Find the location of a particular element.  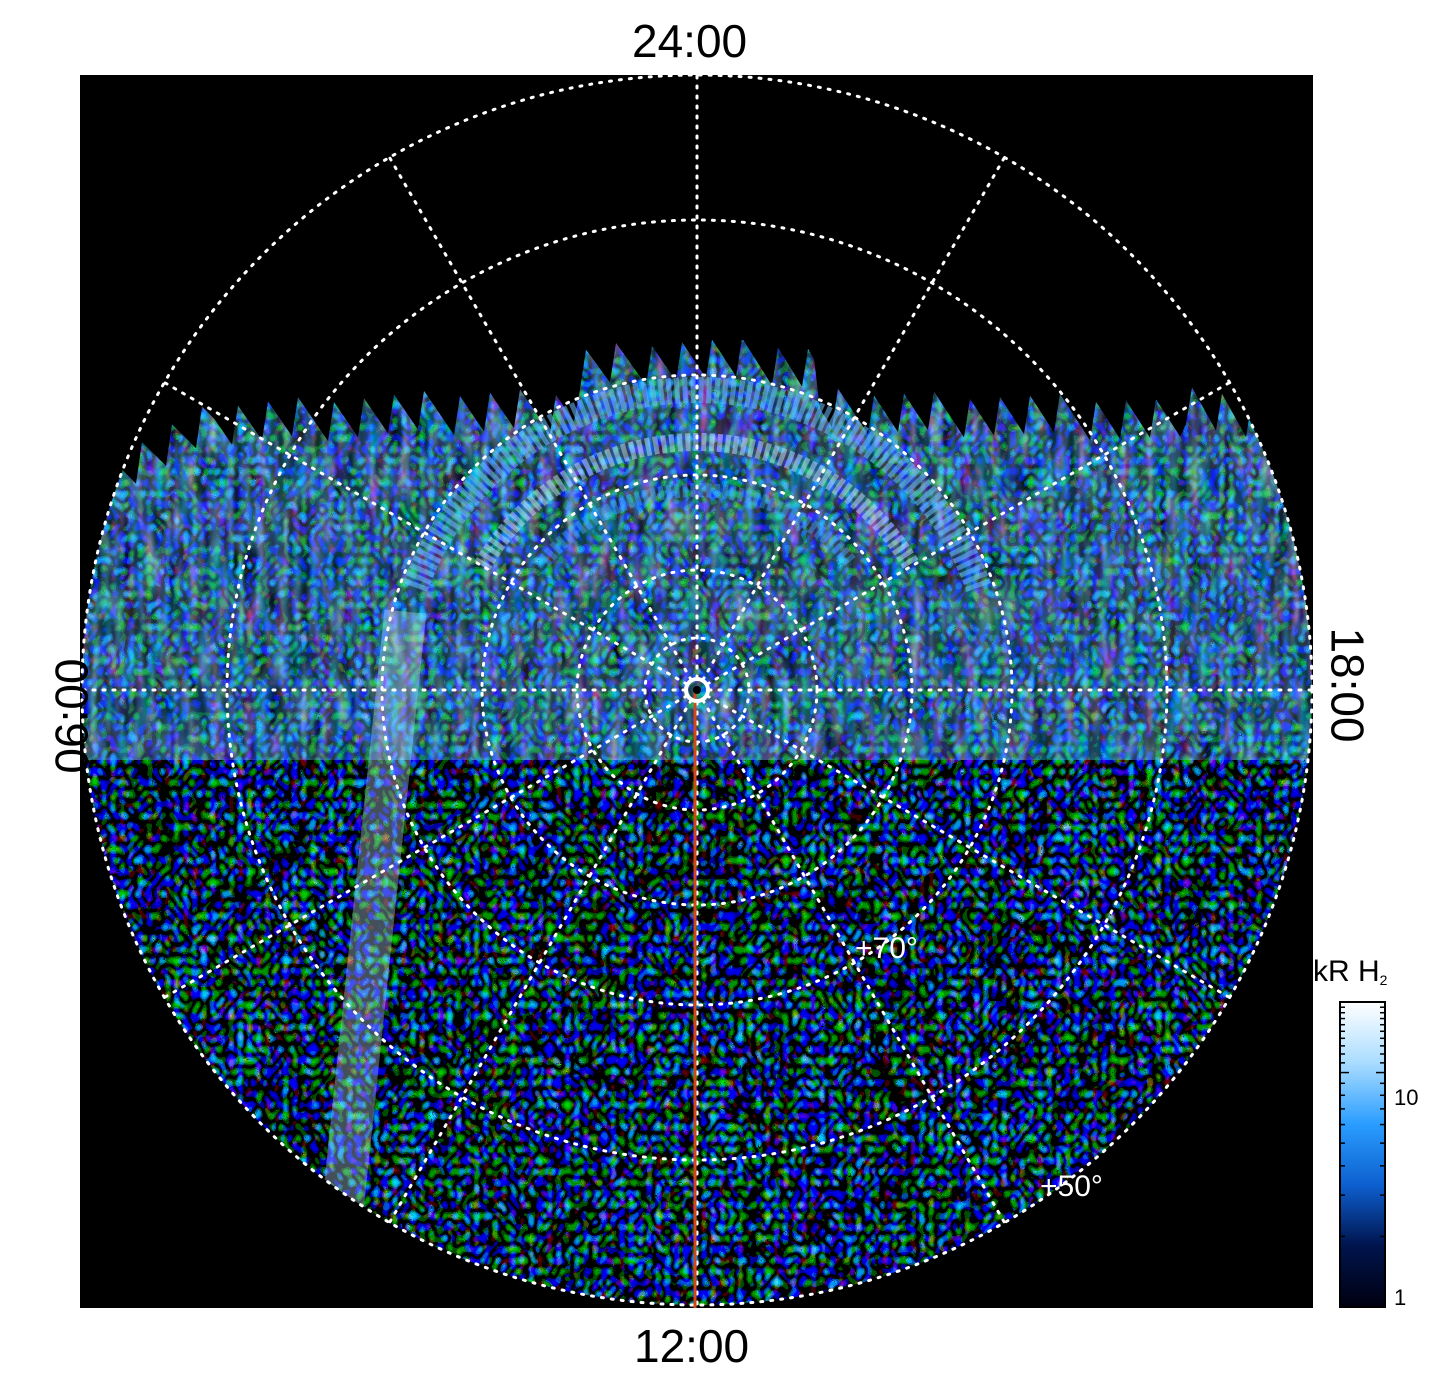

colorbar-tick-marks is located at coordinates (1362, 1154).